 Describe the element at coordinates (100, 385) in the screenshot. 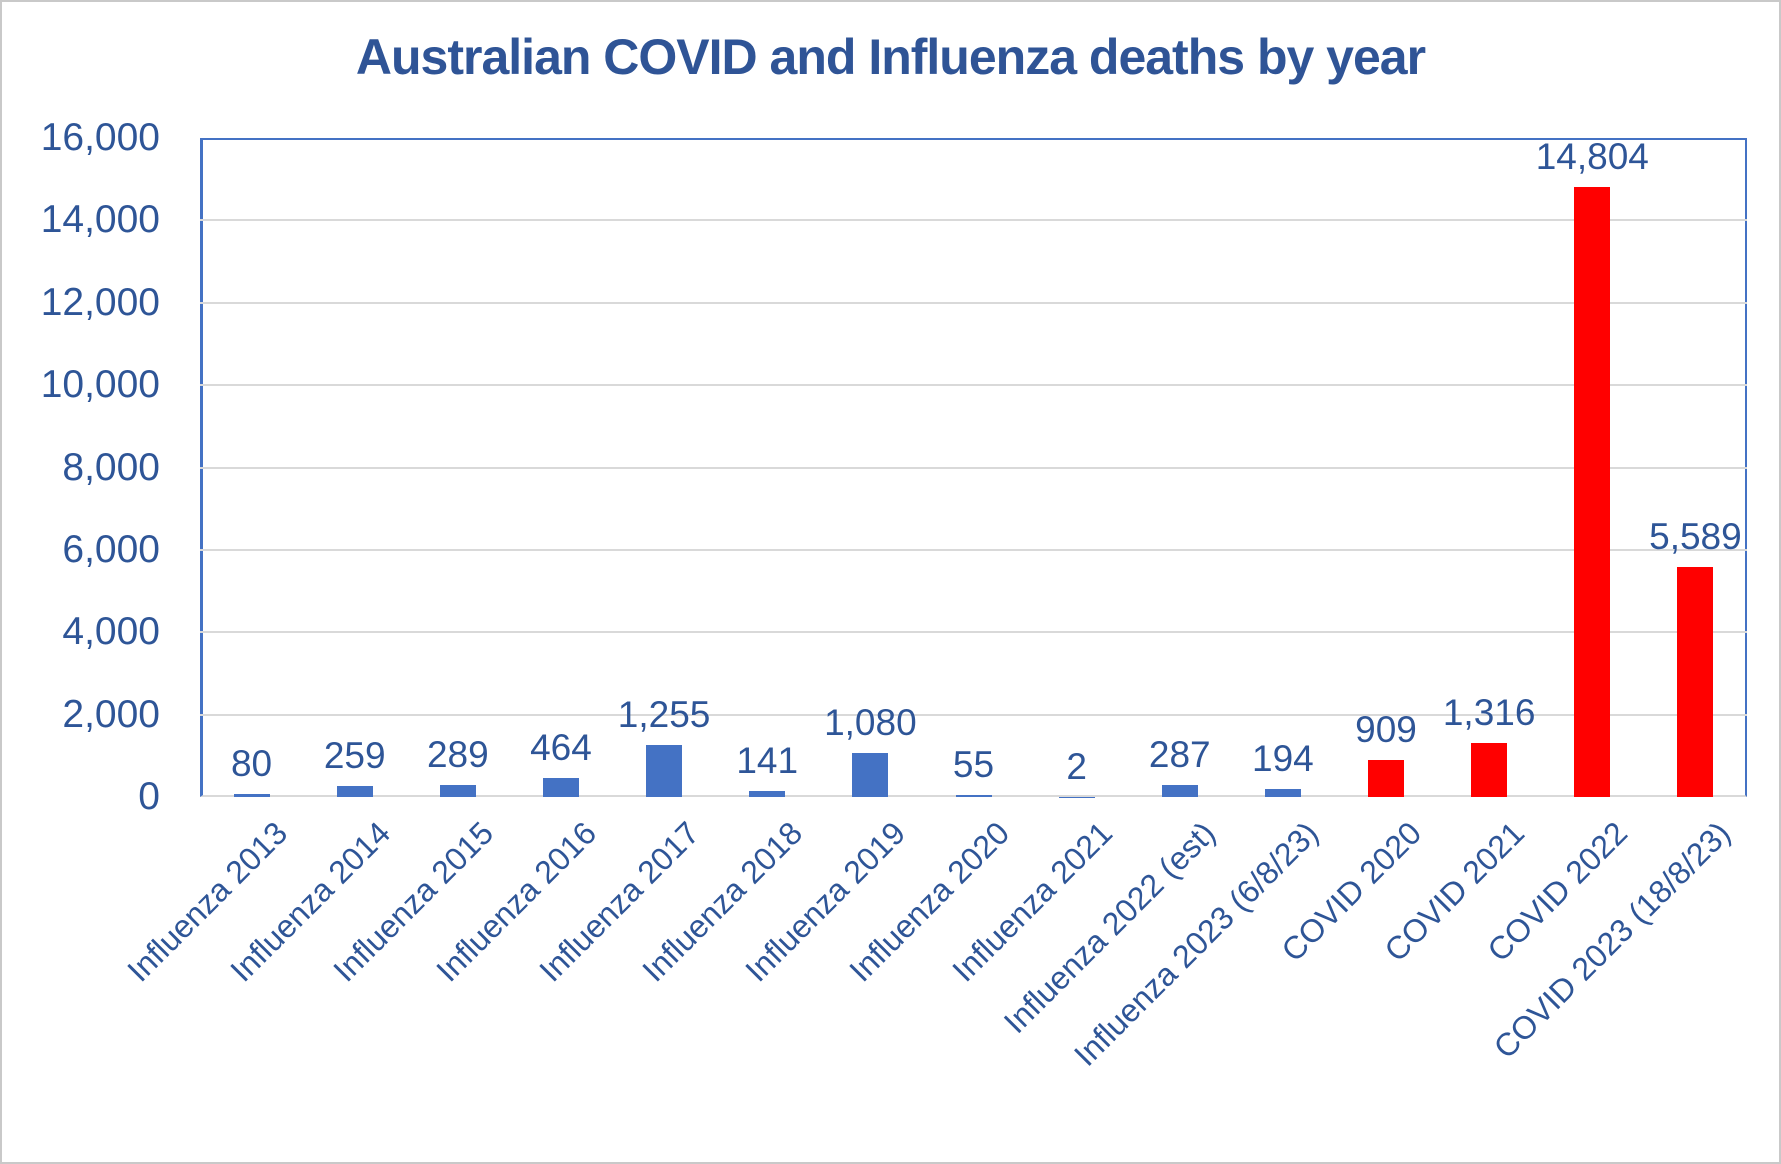

I see `y-axis-tick-label: 10,000` at that location.